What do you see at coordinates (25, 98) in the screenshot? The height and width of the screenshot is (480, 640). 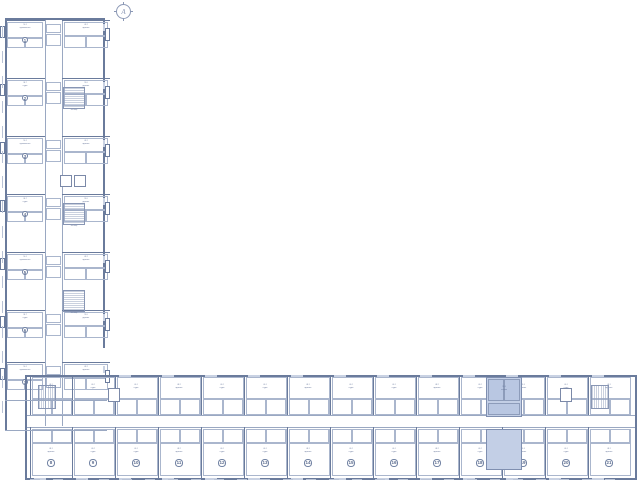 I see `unit-marker-left-1: 2` at bounding box center [25, 98].